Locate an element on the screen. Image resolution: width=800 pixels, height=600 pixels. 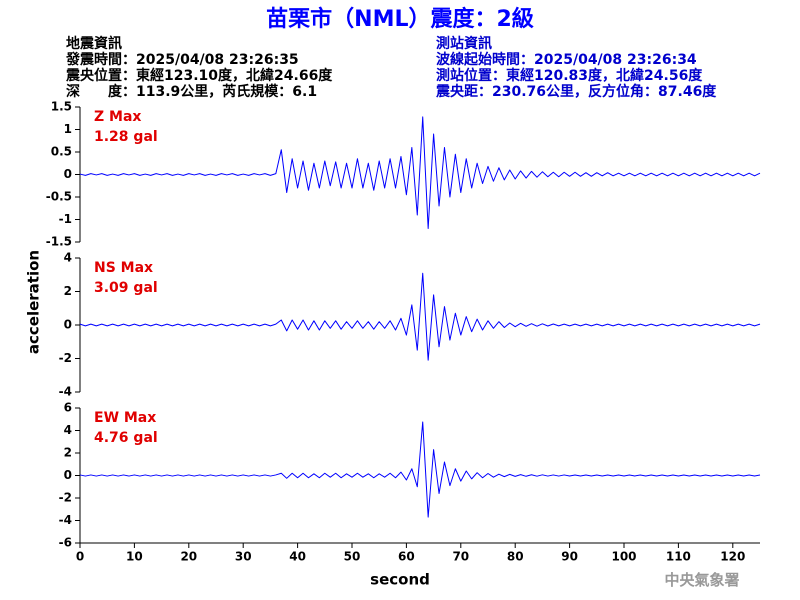
x-tick-label: 0 is located at coordinates (80, 557).